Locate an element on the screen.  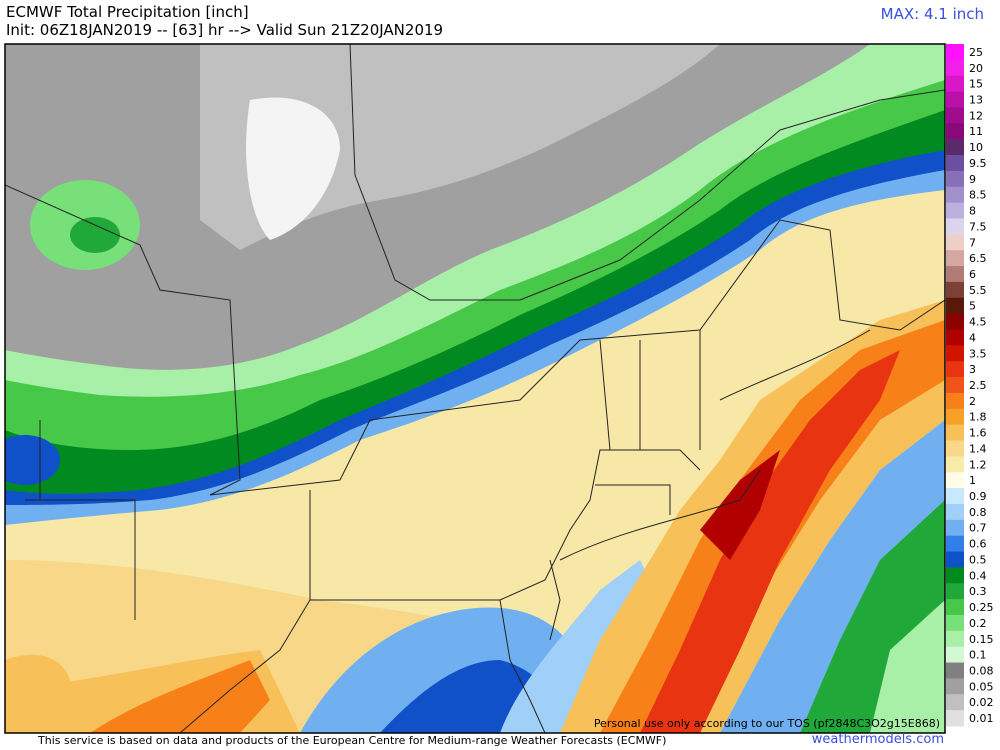
colorbar-label: 0.01 is located at coordinates (981, 718).